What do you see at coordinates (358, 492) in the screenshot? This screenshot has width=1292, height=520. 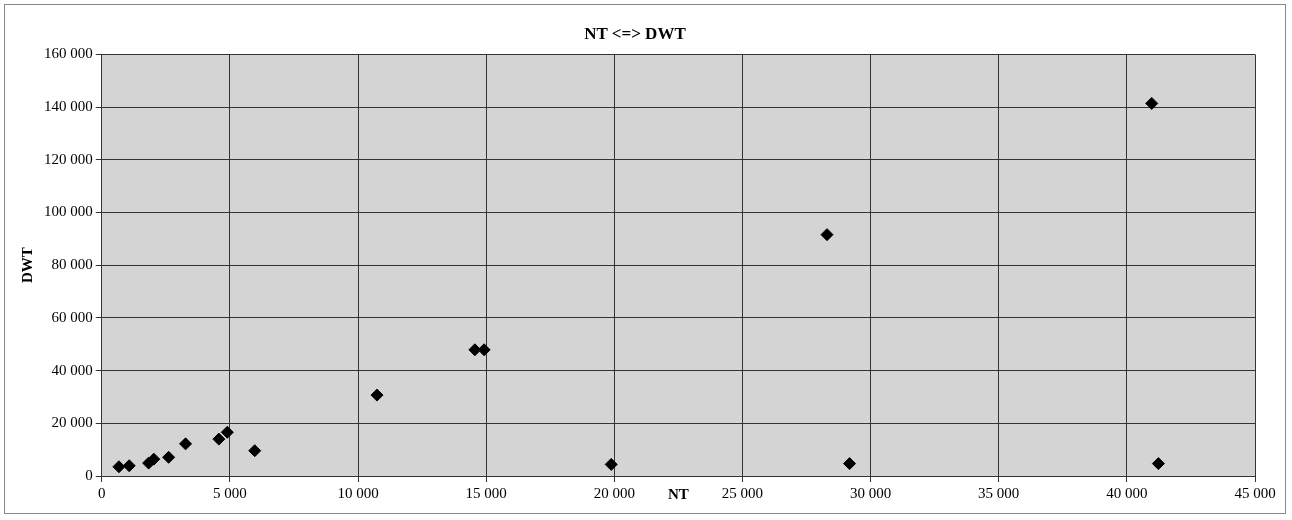 I see `x-tick-label: 10 000` at bounding box center [358, 492].